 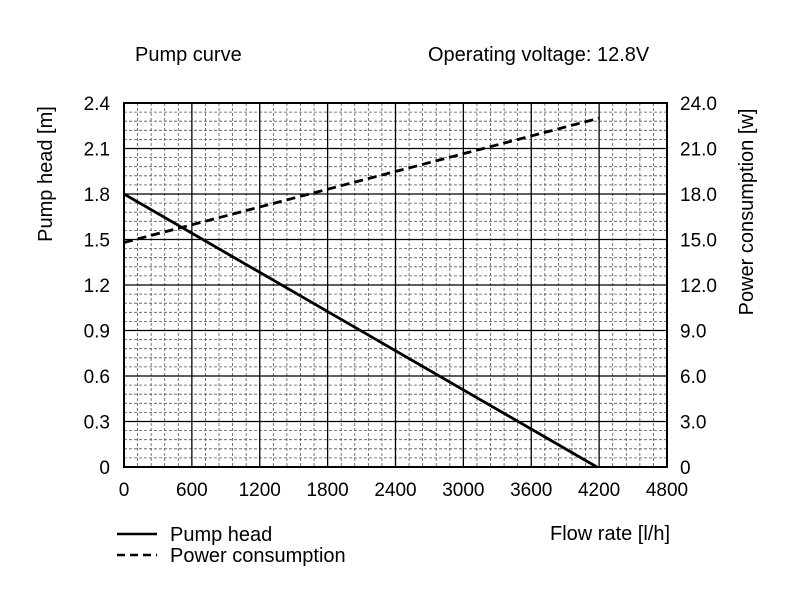 I want to click on x-axis-ticks: 0 600 1200 1800 2400 3000 3600 4200 4800, so click(x=403, y=490).